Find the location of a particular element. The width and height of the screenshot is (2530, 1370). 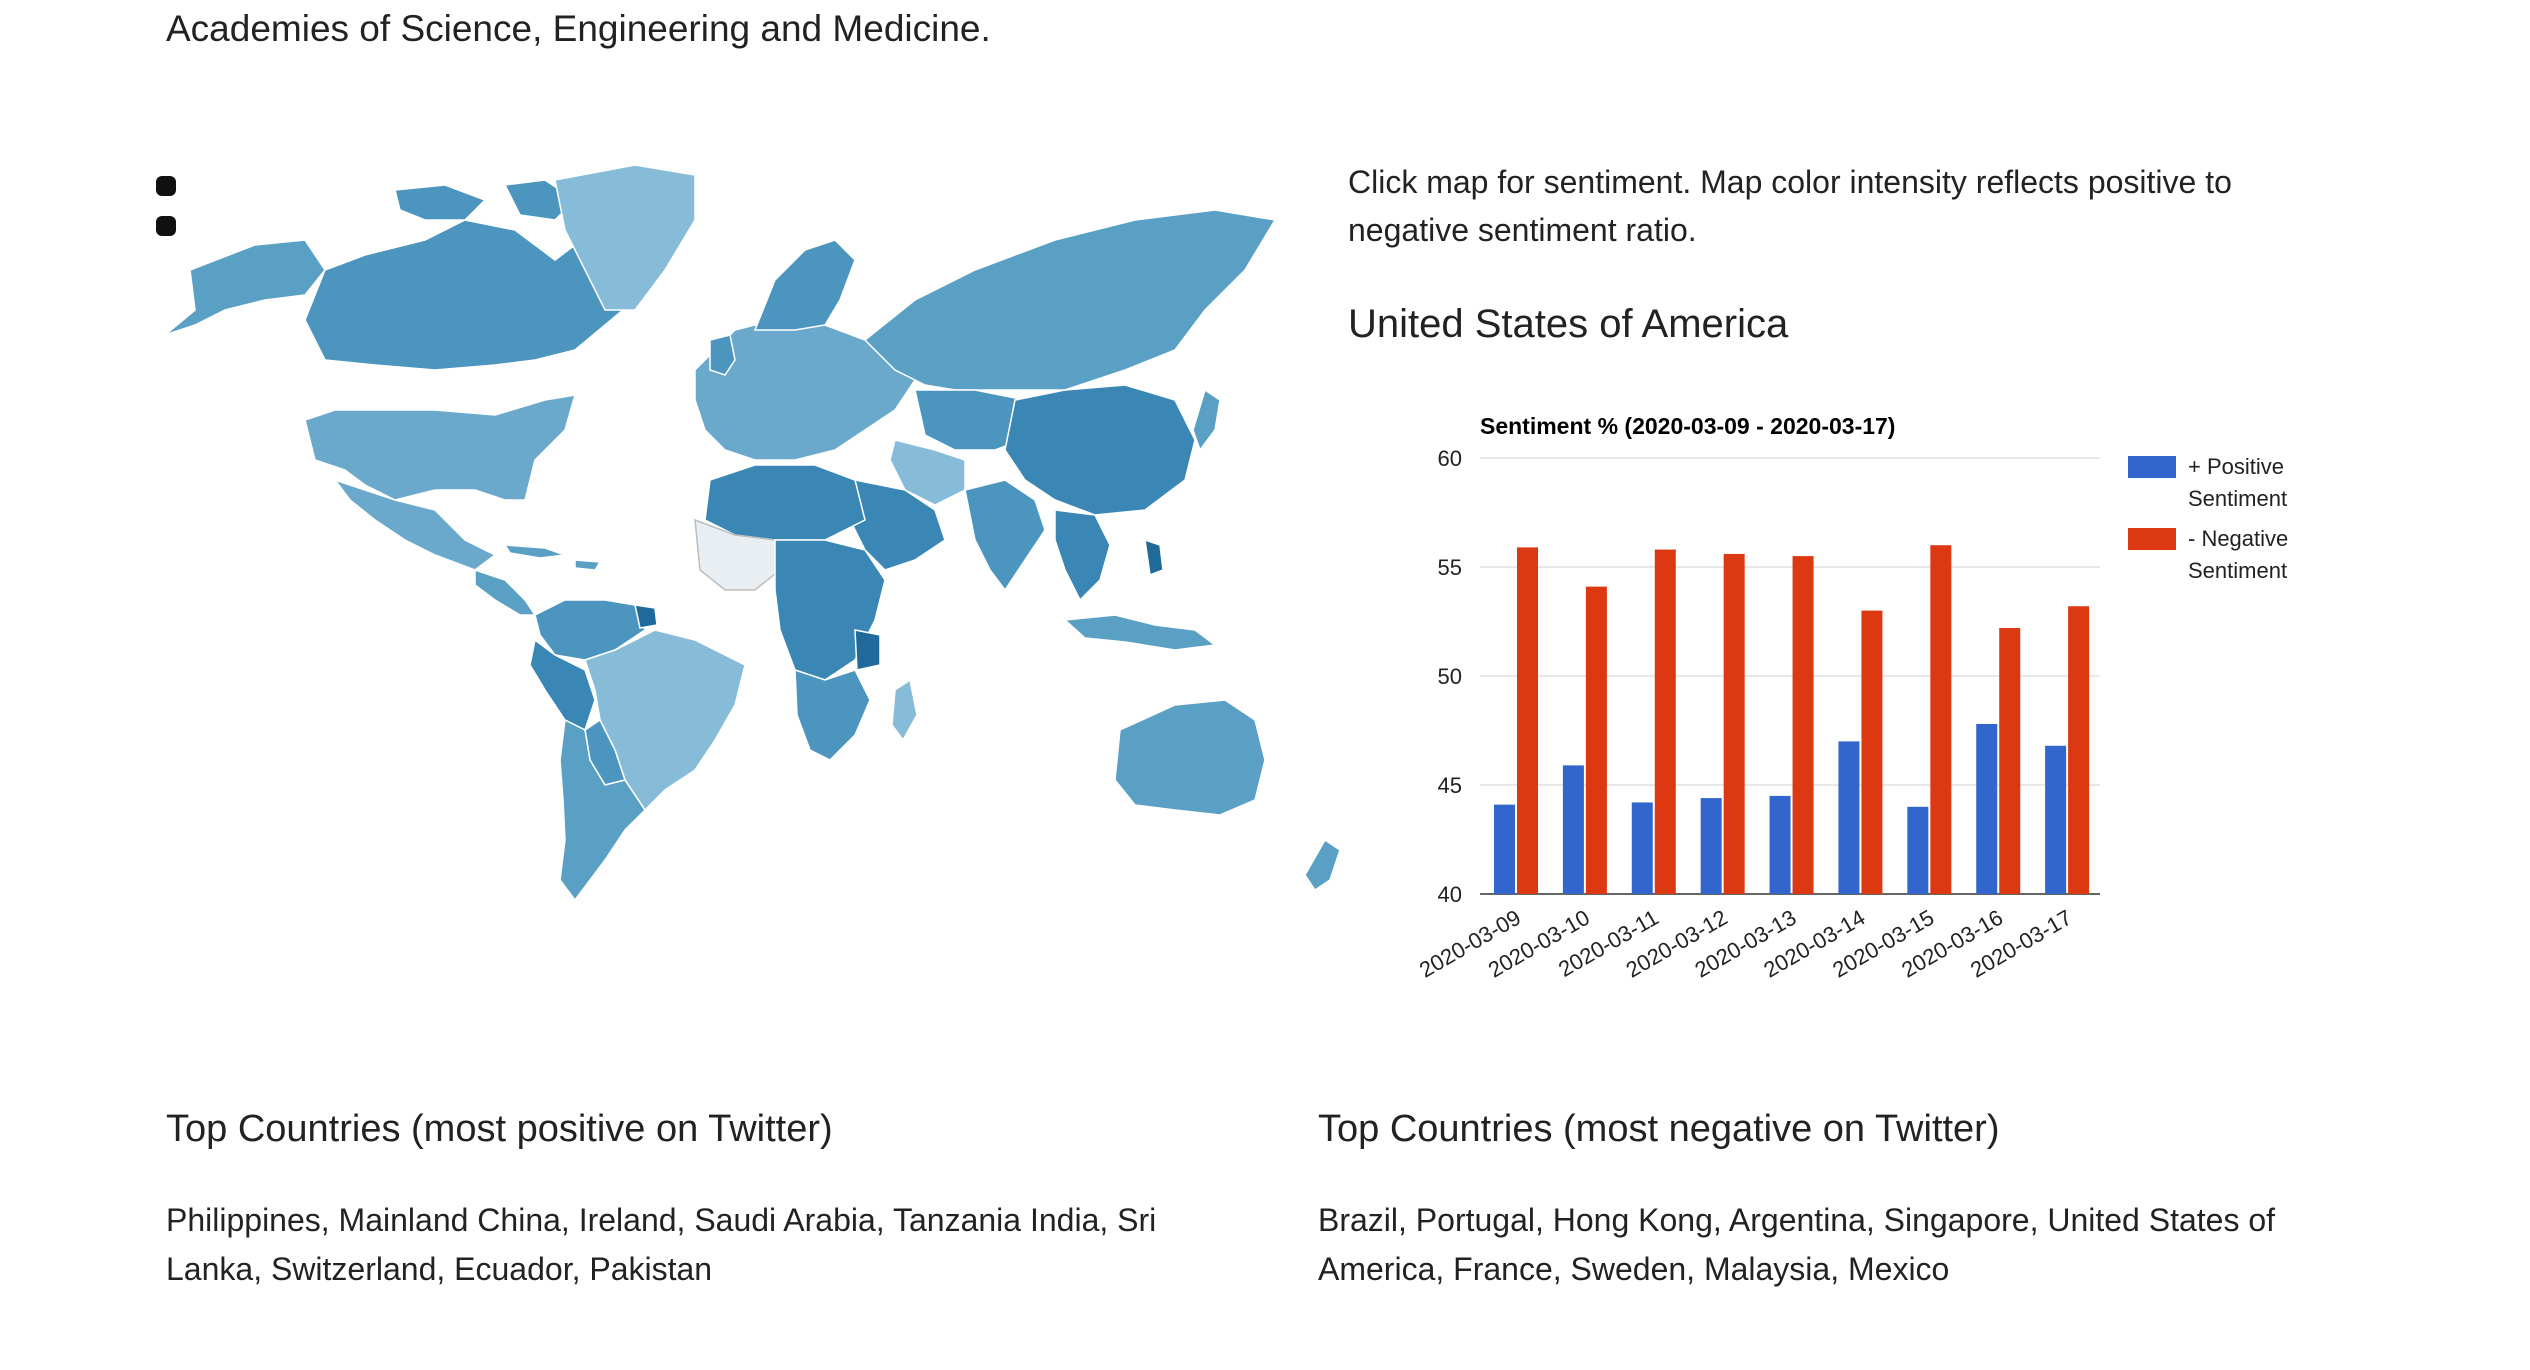

map-country-new-zealand is located at coordinates (1322, 865).